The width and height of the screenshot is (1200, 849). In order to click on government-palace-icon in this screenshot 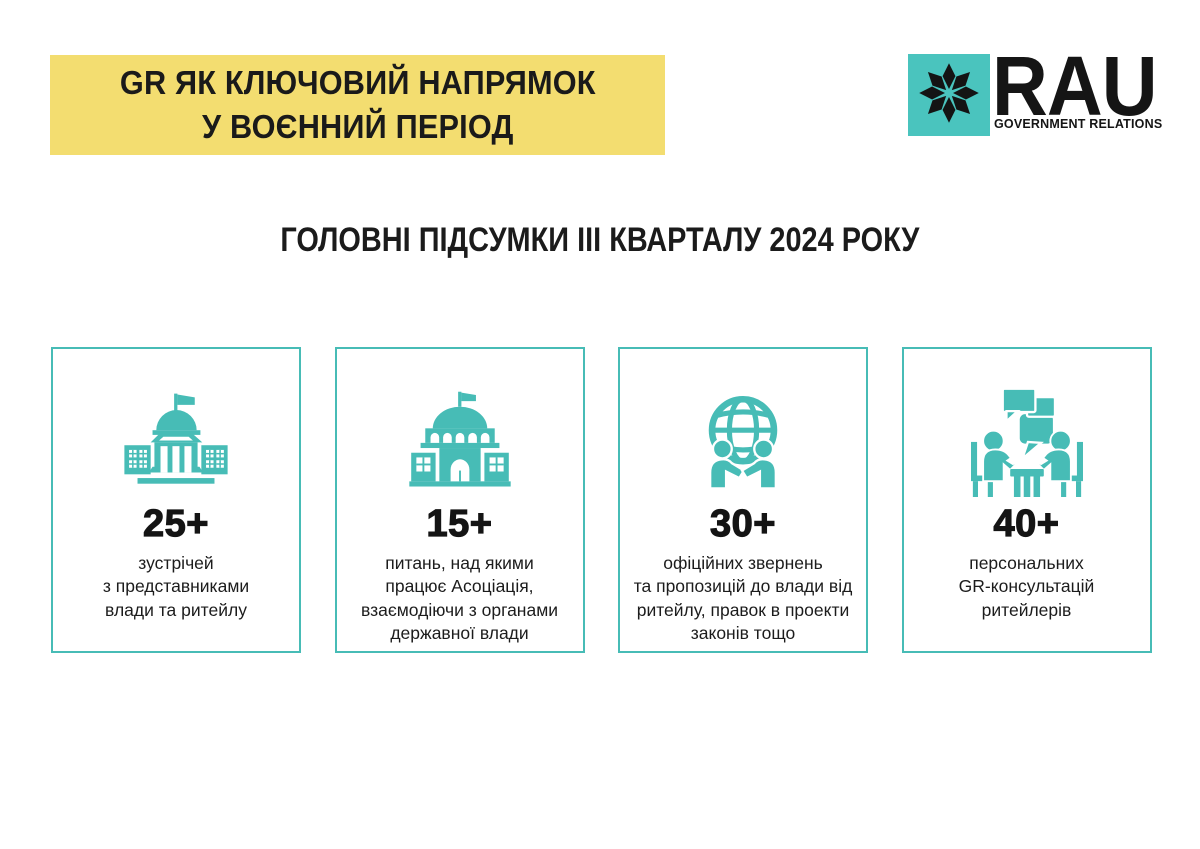, I will do `click(460, 441)`.